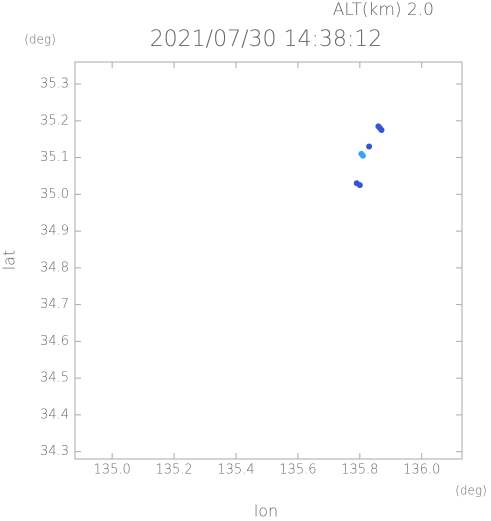  Describe the element at coordinates (54, 378) in the screenshot. I see `y-tick-label: 34.5` at that location.